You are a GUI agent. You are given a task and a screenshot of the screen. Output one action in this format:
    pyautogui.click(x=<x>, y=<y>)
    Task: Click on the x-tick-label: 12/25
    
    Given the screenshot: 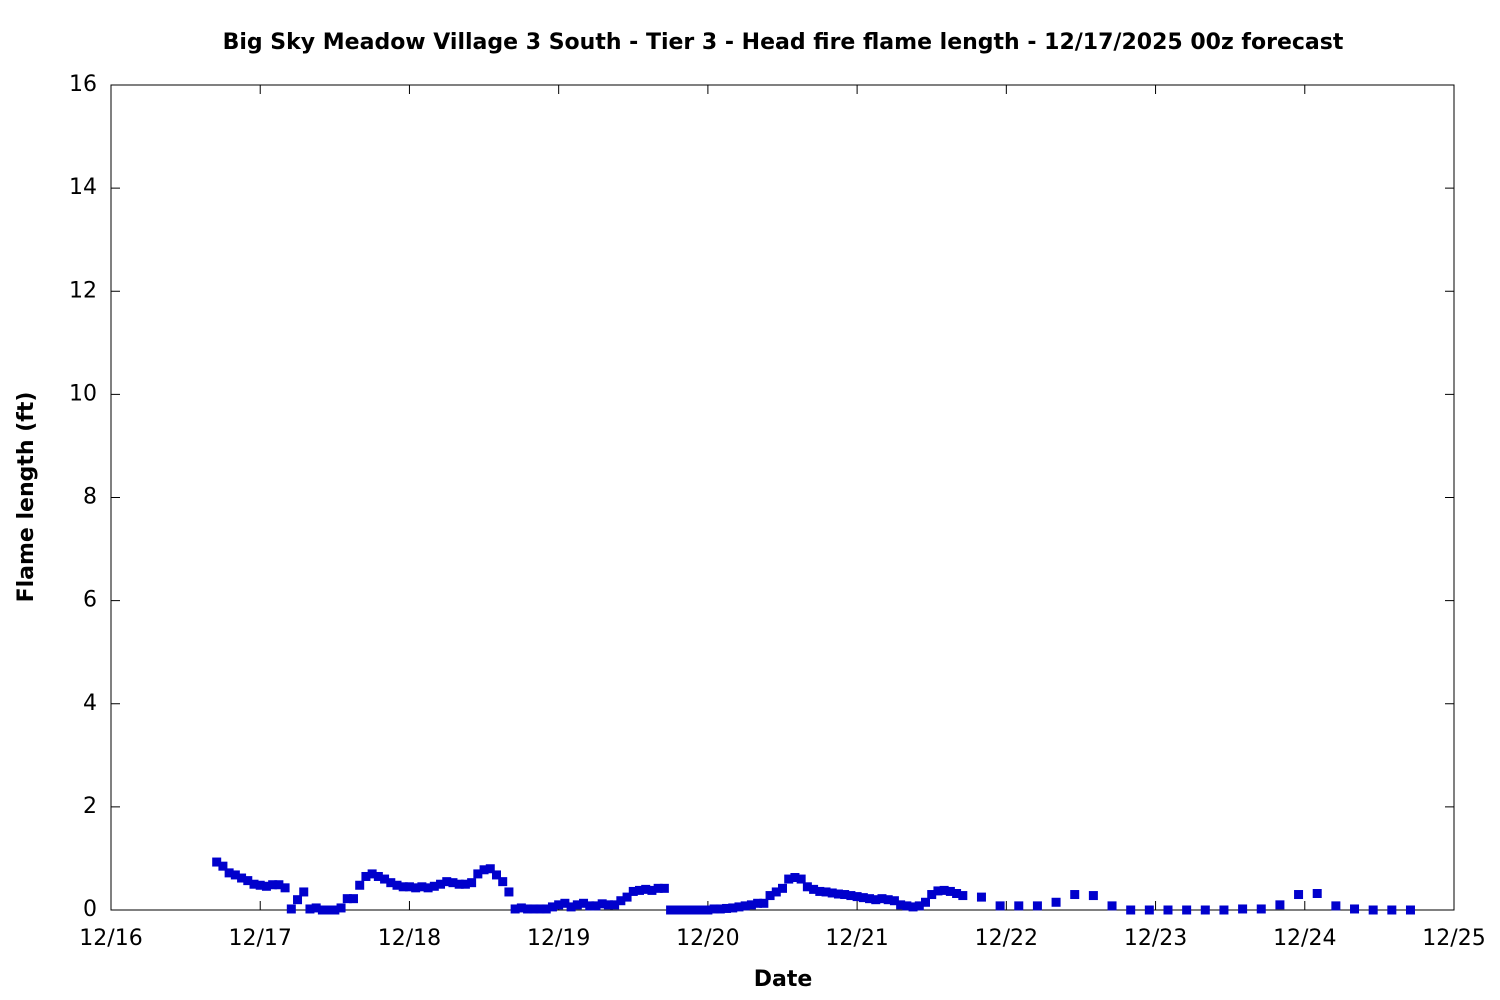 What is the action you would take?
    pyautogui.click(x=1453, y=938)
    